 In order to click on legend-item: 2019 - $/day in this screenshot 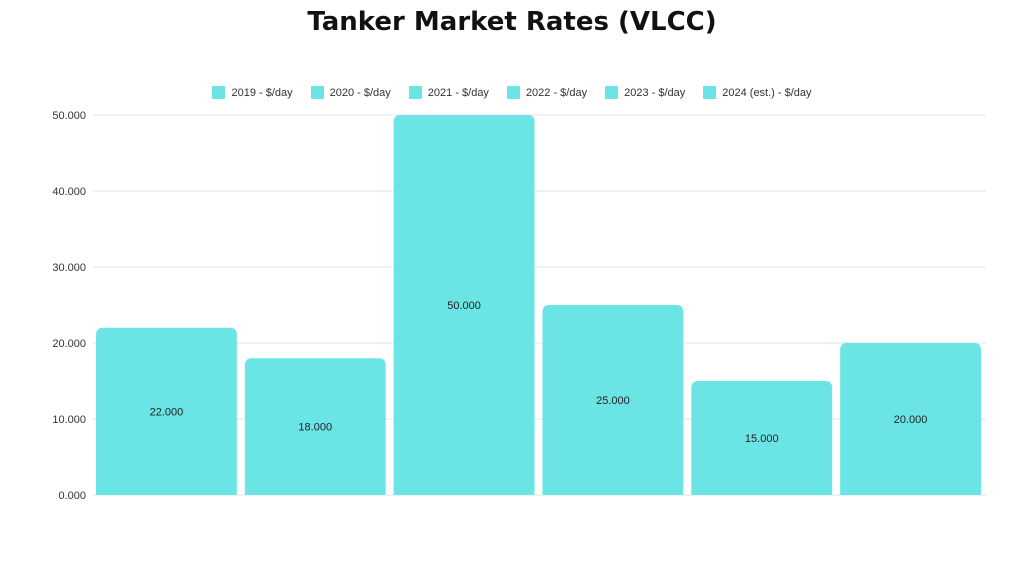, I will do `click(252, 92)`.